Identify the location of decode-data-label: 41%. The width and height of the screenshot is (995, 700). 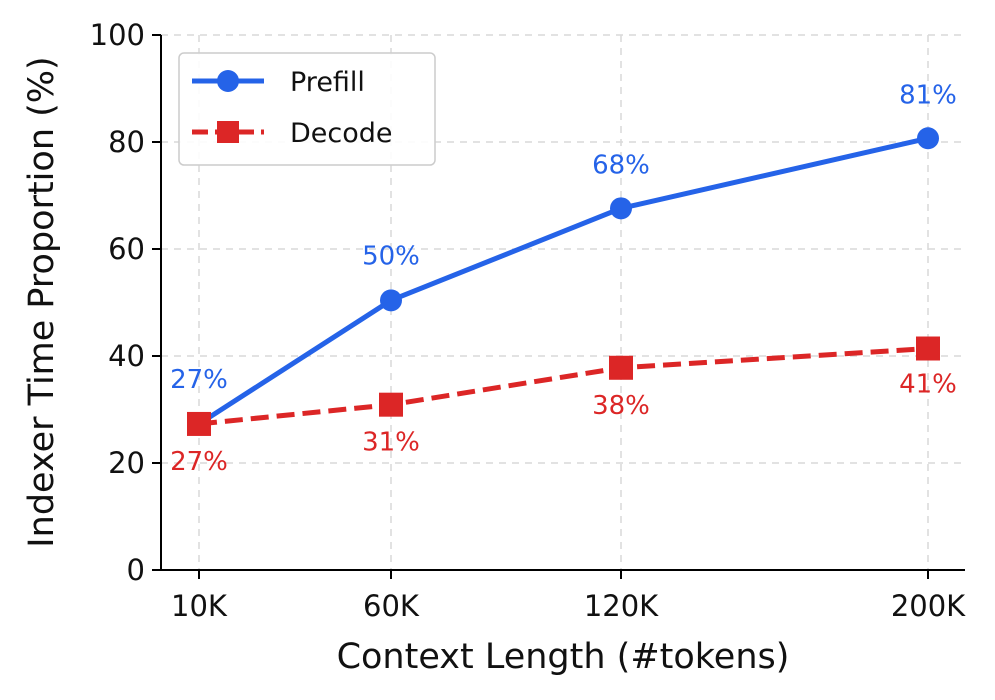
(928, 385).